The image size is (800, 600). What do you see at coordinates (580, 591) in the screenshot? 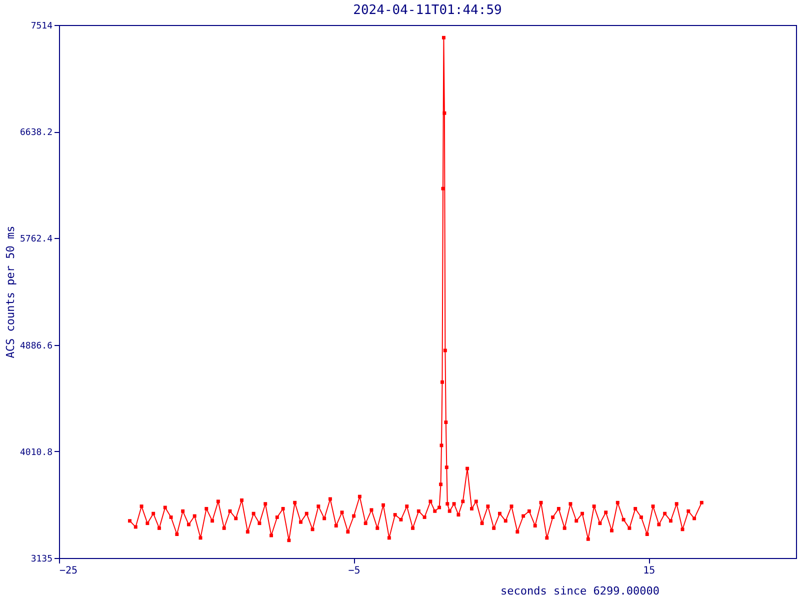
I see `x-axis-title: seconds since 6299.00000` at bounding box center [580, 591].